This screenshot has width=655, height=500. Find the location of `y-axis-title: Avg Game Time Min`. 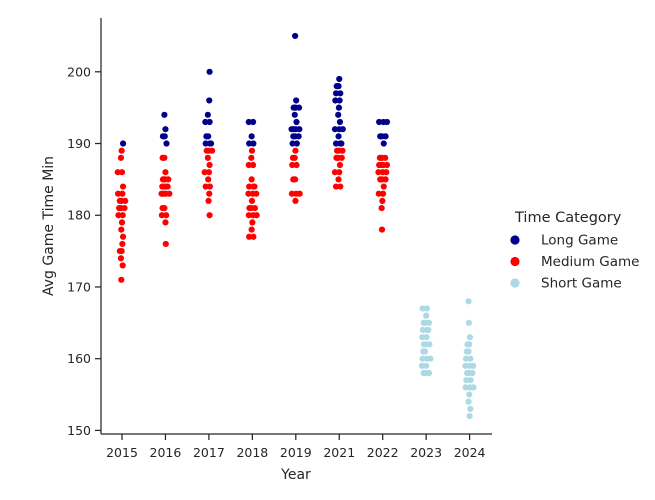

y-axis-title: Avg Game Time Min is located at coordinates (49, 226).